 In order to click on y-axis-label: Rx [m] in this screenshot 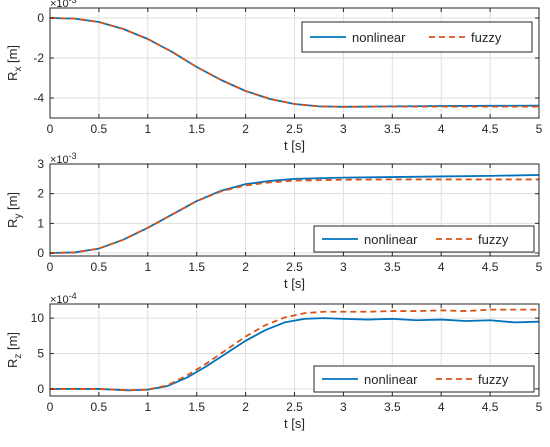, I will do `click(14, 63)`.